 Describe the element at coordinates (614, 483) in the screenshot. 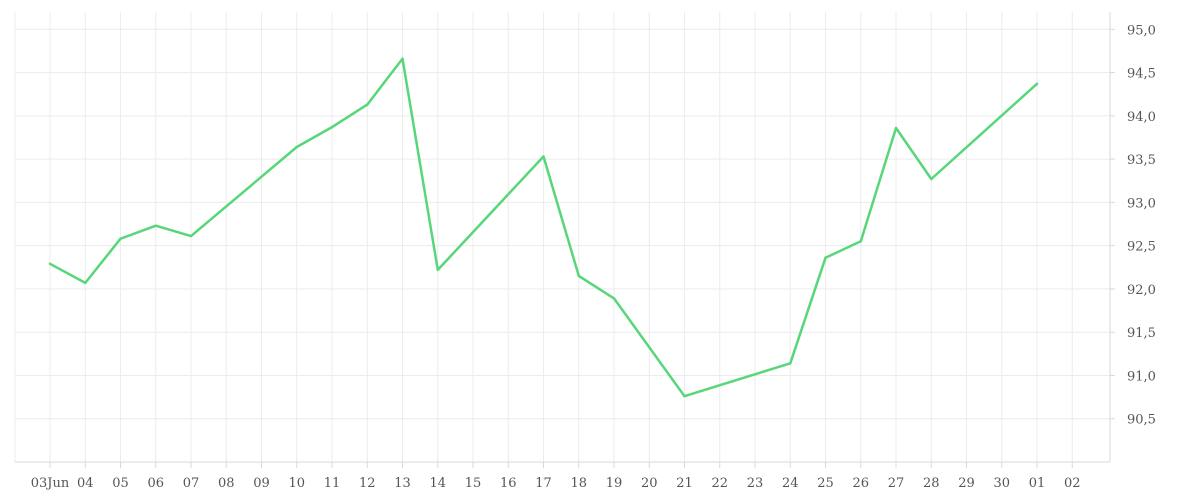

I see `x-tick-label: 19` at that location.